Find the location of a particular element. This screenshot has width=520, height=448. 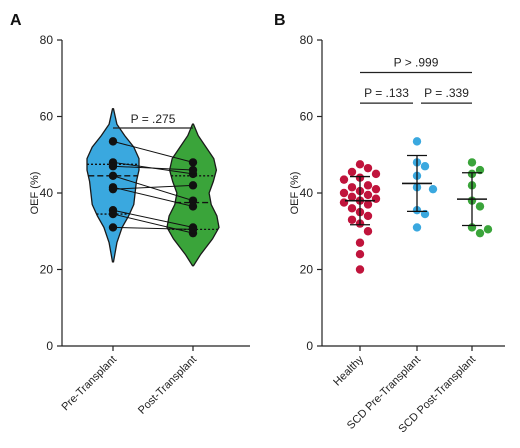

p-value-label: P = .133 is located at coordinates (386, 93).